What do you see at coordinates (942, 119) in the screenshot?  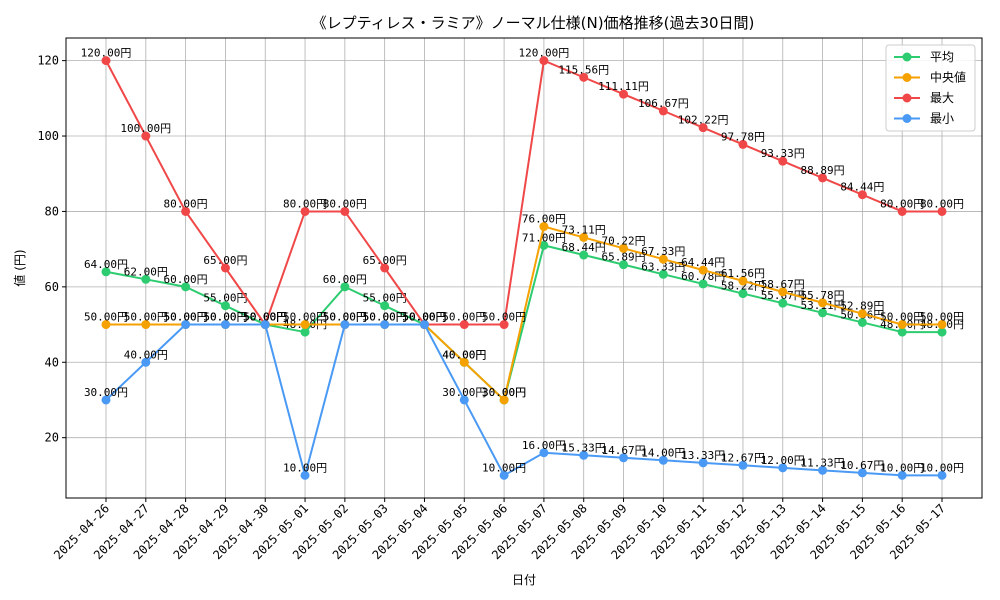 I see `legend-label: 最小` at bounding box center [942, 119].